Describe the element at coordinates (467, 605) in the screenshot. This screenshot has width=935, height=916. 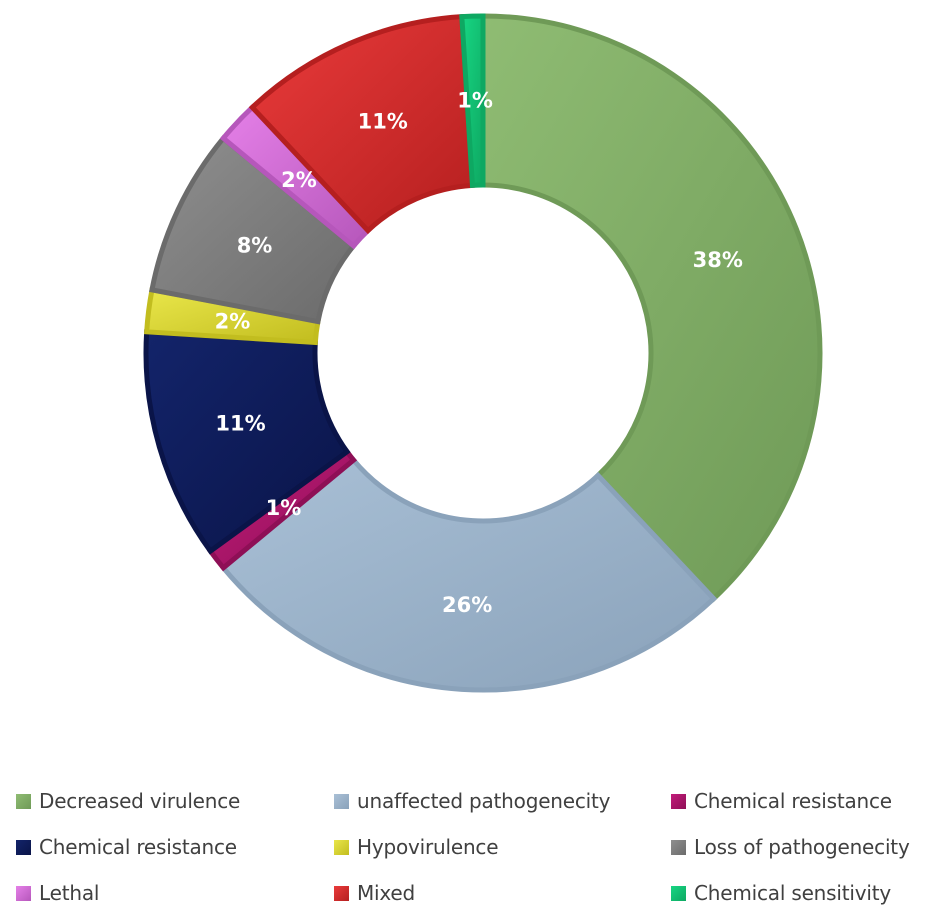
I see `slice-label-1: 26%` at that location.